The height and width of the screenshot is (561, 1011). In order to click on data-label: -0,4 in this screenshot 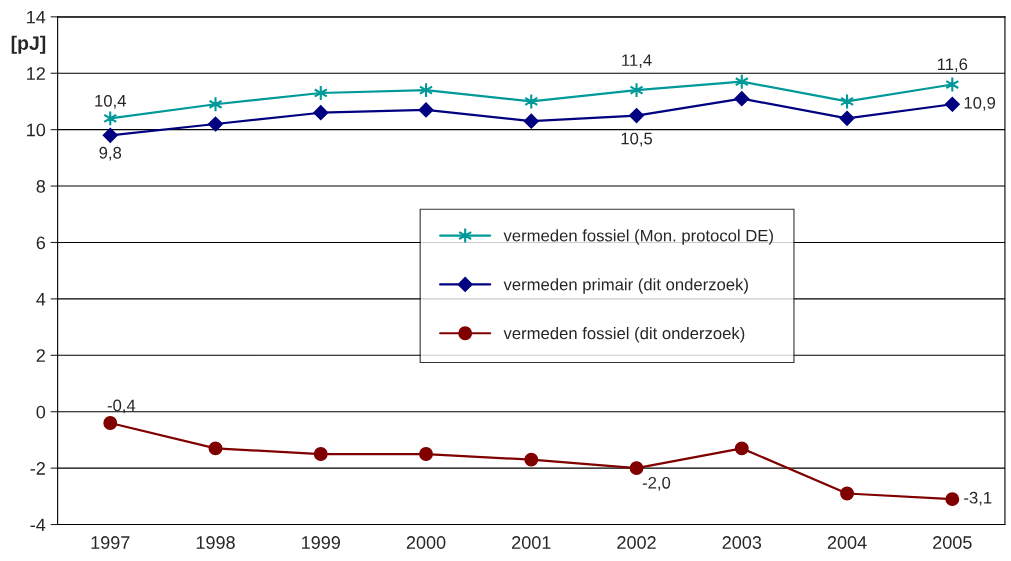, I will do `click(121, 406)`.